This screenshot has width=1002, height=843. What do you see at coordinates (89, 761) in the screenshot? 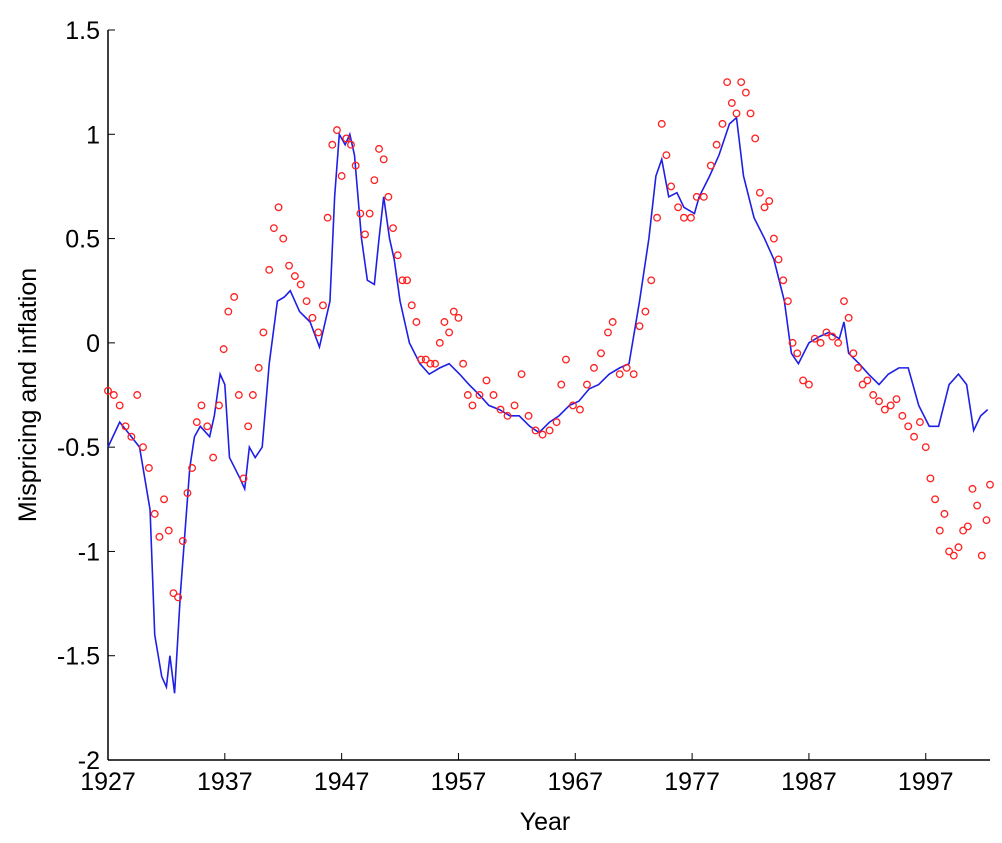
I see `y-tick-label: -2` at bounding box center [89, 761].